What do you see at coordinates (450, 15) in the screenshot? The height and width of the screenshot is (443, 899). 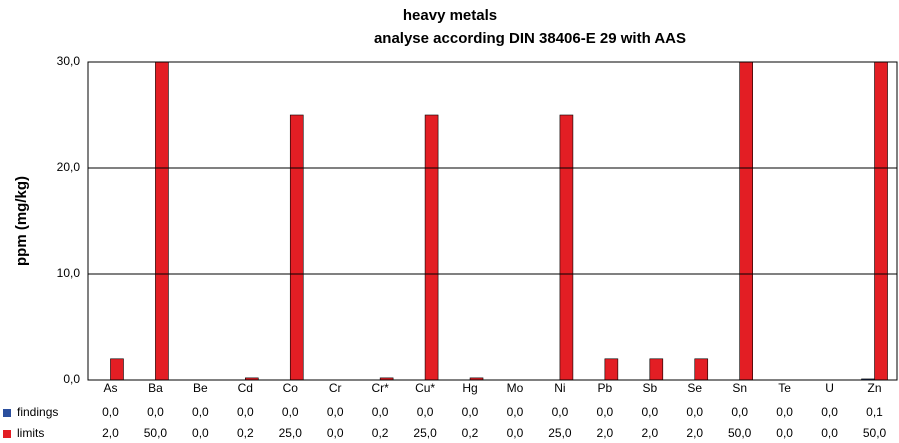 I see `chart-title: heavy metals` at bounding box center [450, 15].